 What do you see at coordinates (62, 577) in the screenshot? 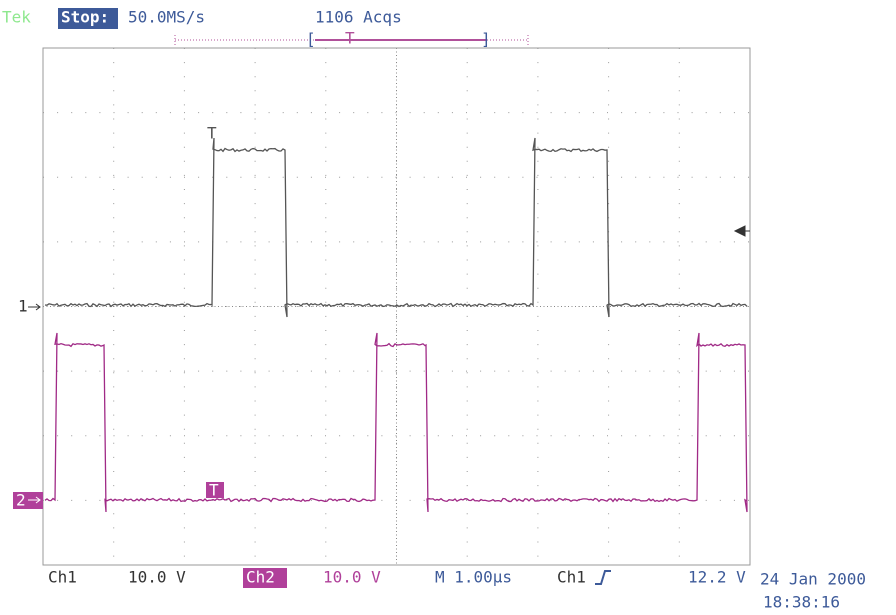
I see `ch1-label: Ch1` at bounding box center [62, 577].